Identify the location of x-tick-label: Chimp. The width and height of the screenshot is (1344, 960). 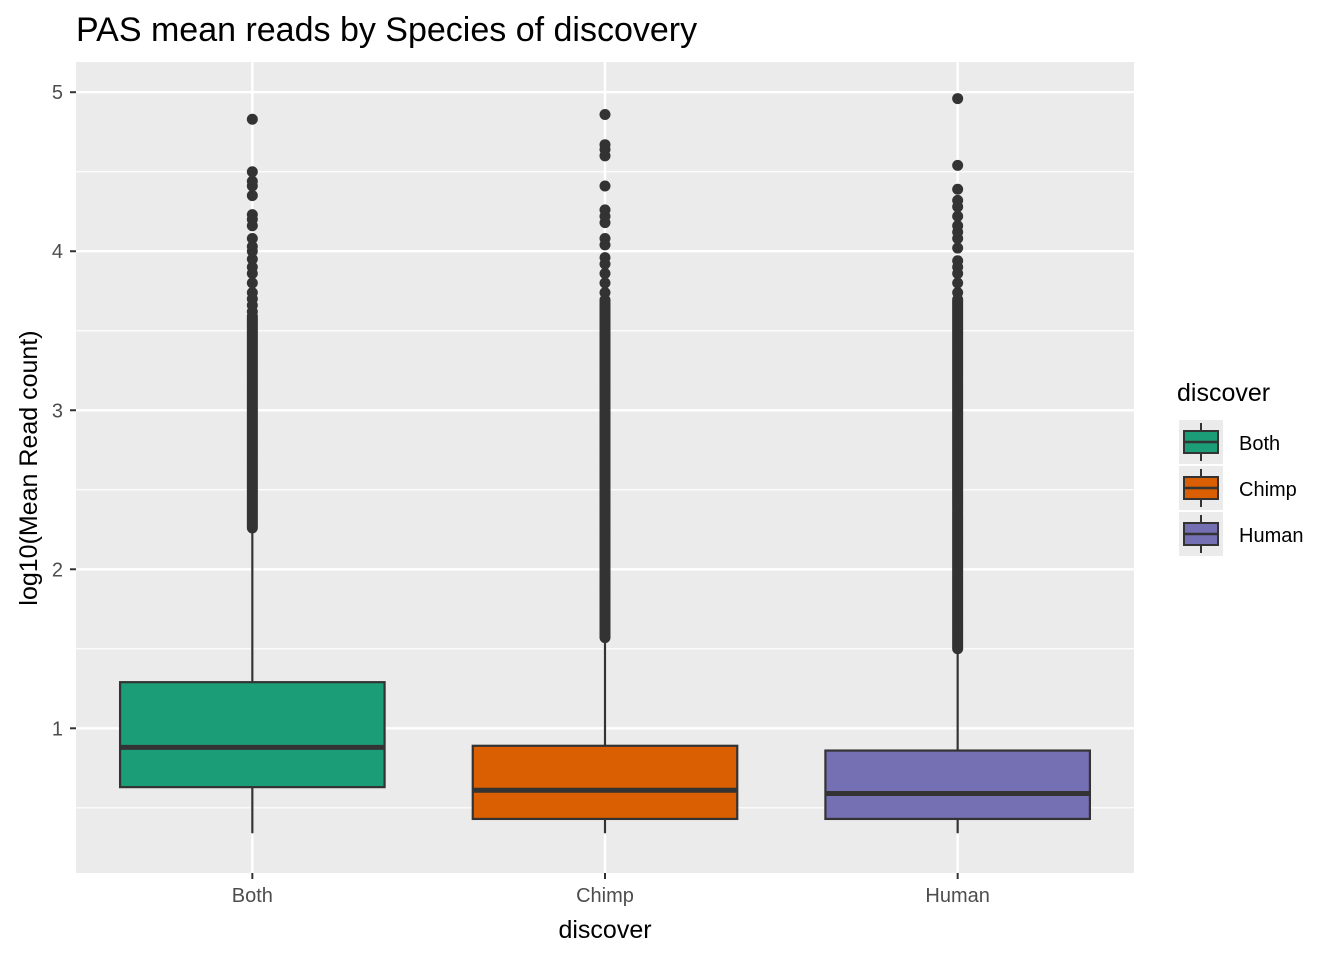
(605, 896).